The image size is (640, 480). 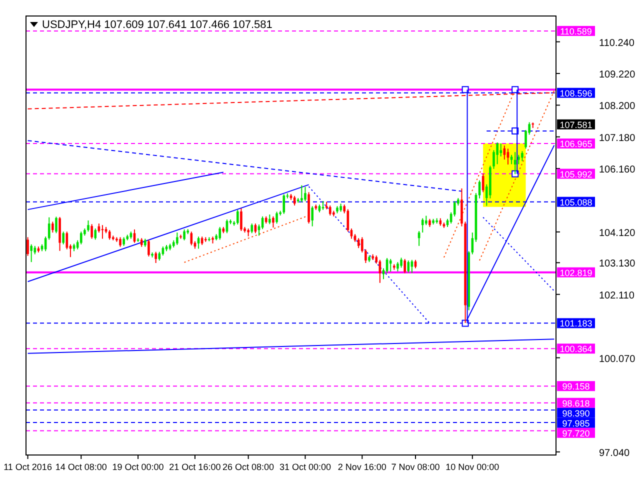 I want to click on ref-line-label: 108.596, so click(x=576, y=93).